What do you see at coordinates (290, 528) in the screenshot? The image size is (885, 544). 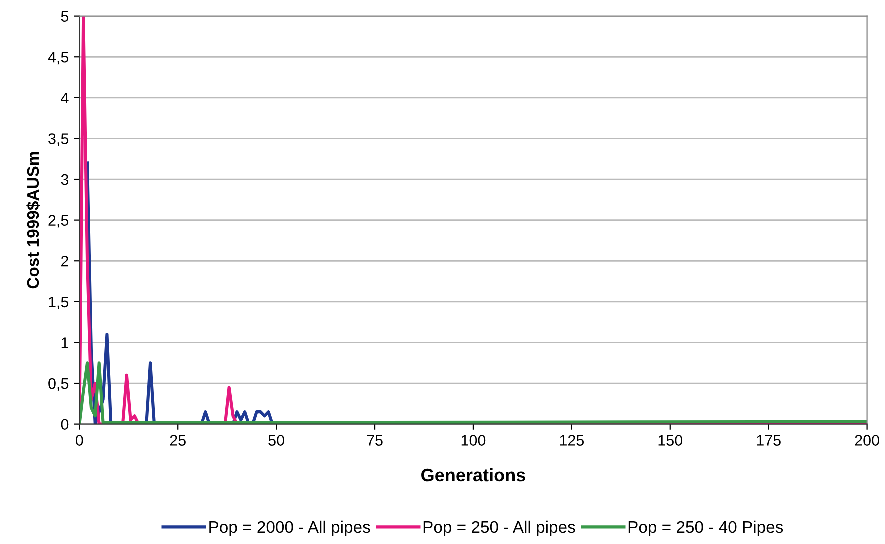 I see `legend-label: Pop = 2000 - All pipes` at bounding box center [290, 528].